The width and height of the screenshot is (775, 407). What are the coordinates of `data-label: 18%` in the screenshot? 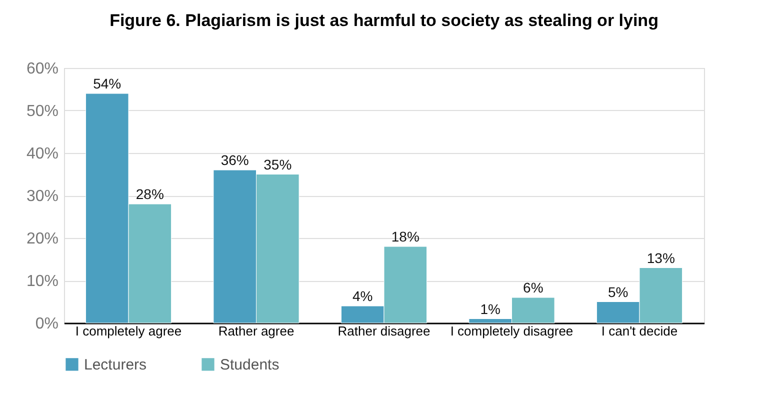 It's located at (405, 236).